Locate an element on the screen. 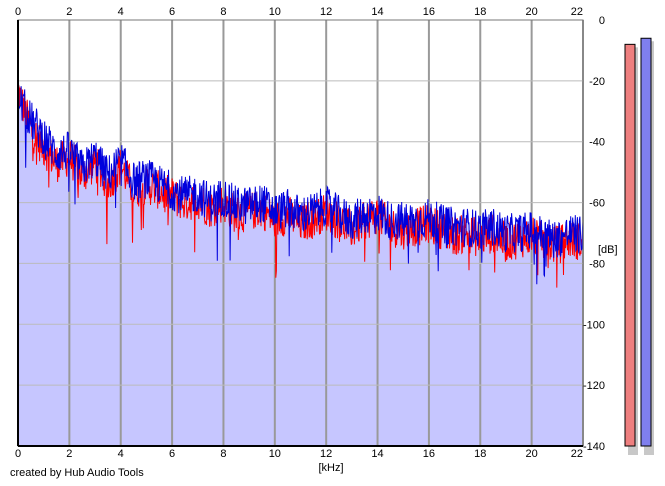 The width and height of the screenshot is (665, 486). y-tick-label: -140 is located at coordinates (594, 447).